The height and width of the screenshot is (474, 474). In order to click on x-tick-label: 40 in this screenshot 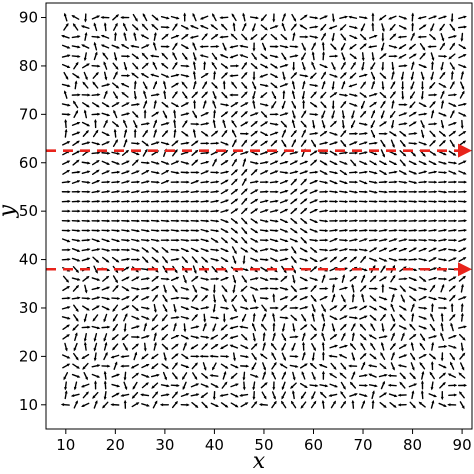, I will do `click(214, 445)`.